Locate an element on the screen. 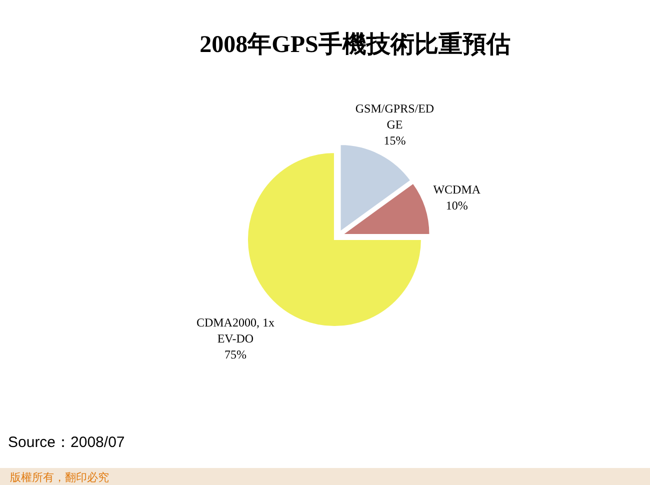 The width and height of the screenshot is (650, 485). chart-title: 2008年GPS手機技術比重預估 is located at coordinates (355, 44).